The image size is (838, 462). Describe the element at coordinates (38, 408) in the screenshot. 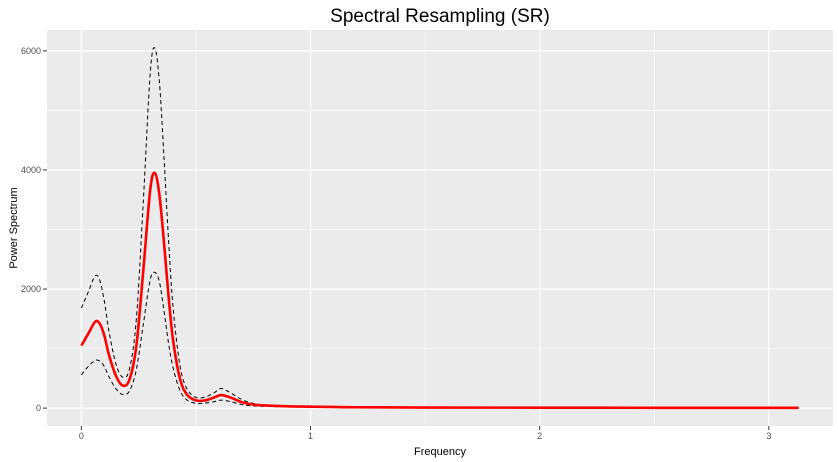

I see `y-tick-label: 0` at that location.